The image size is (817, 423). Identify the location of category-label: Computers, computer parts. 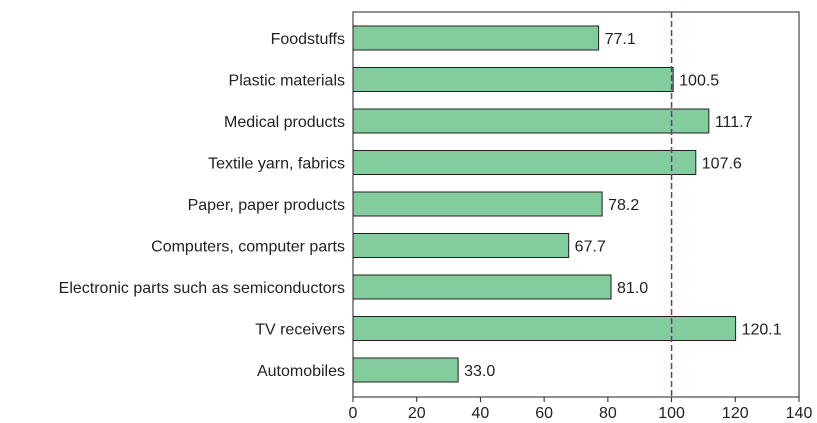
(248, 247).